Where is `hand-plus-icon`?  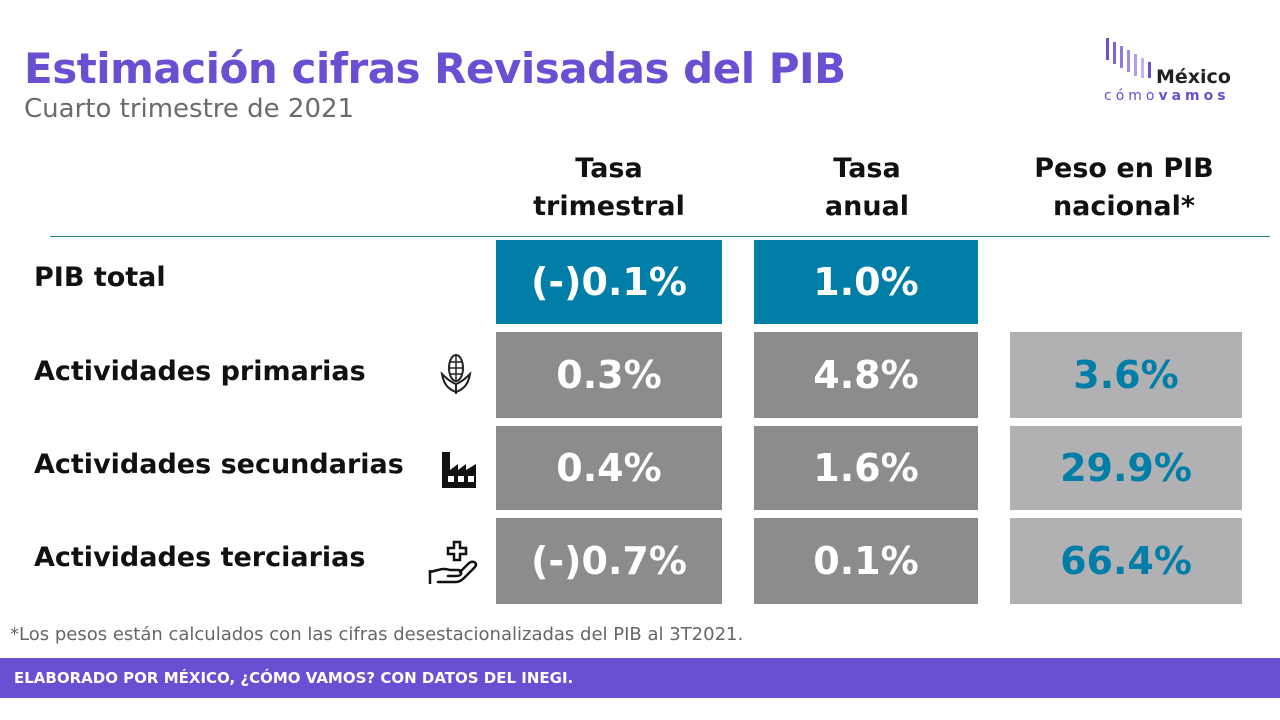 hand-plus-icon is located at coordinates (453, 562).